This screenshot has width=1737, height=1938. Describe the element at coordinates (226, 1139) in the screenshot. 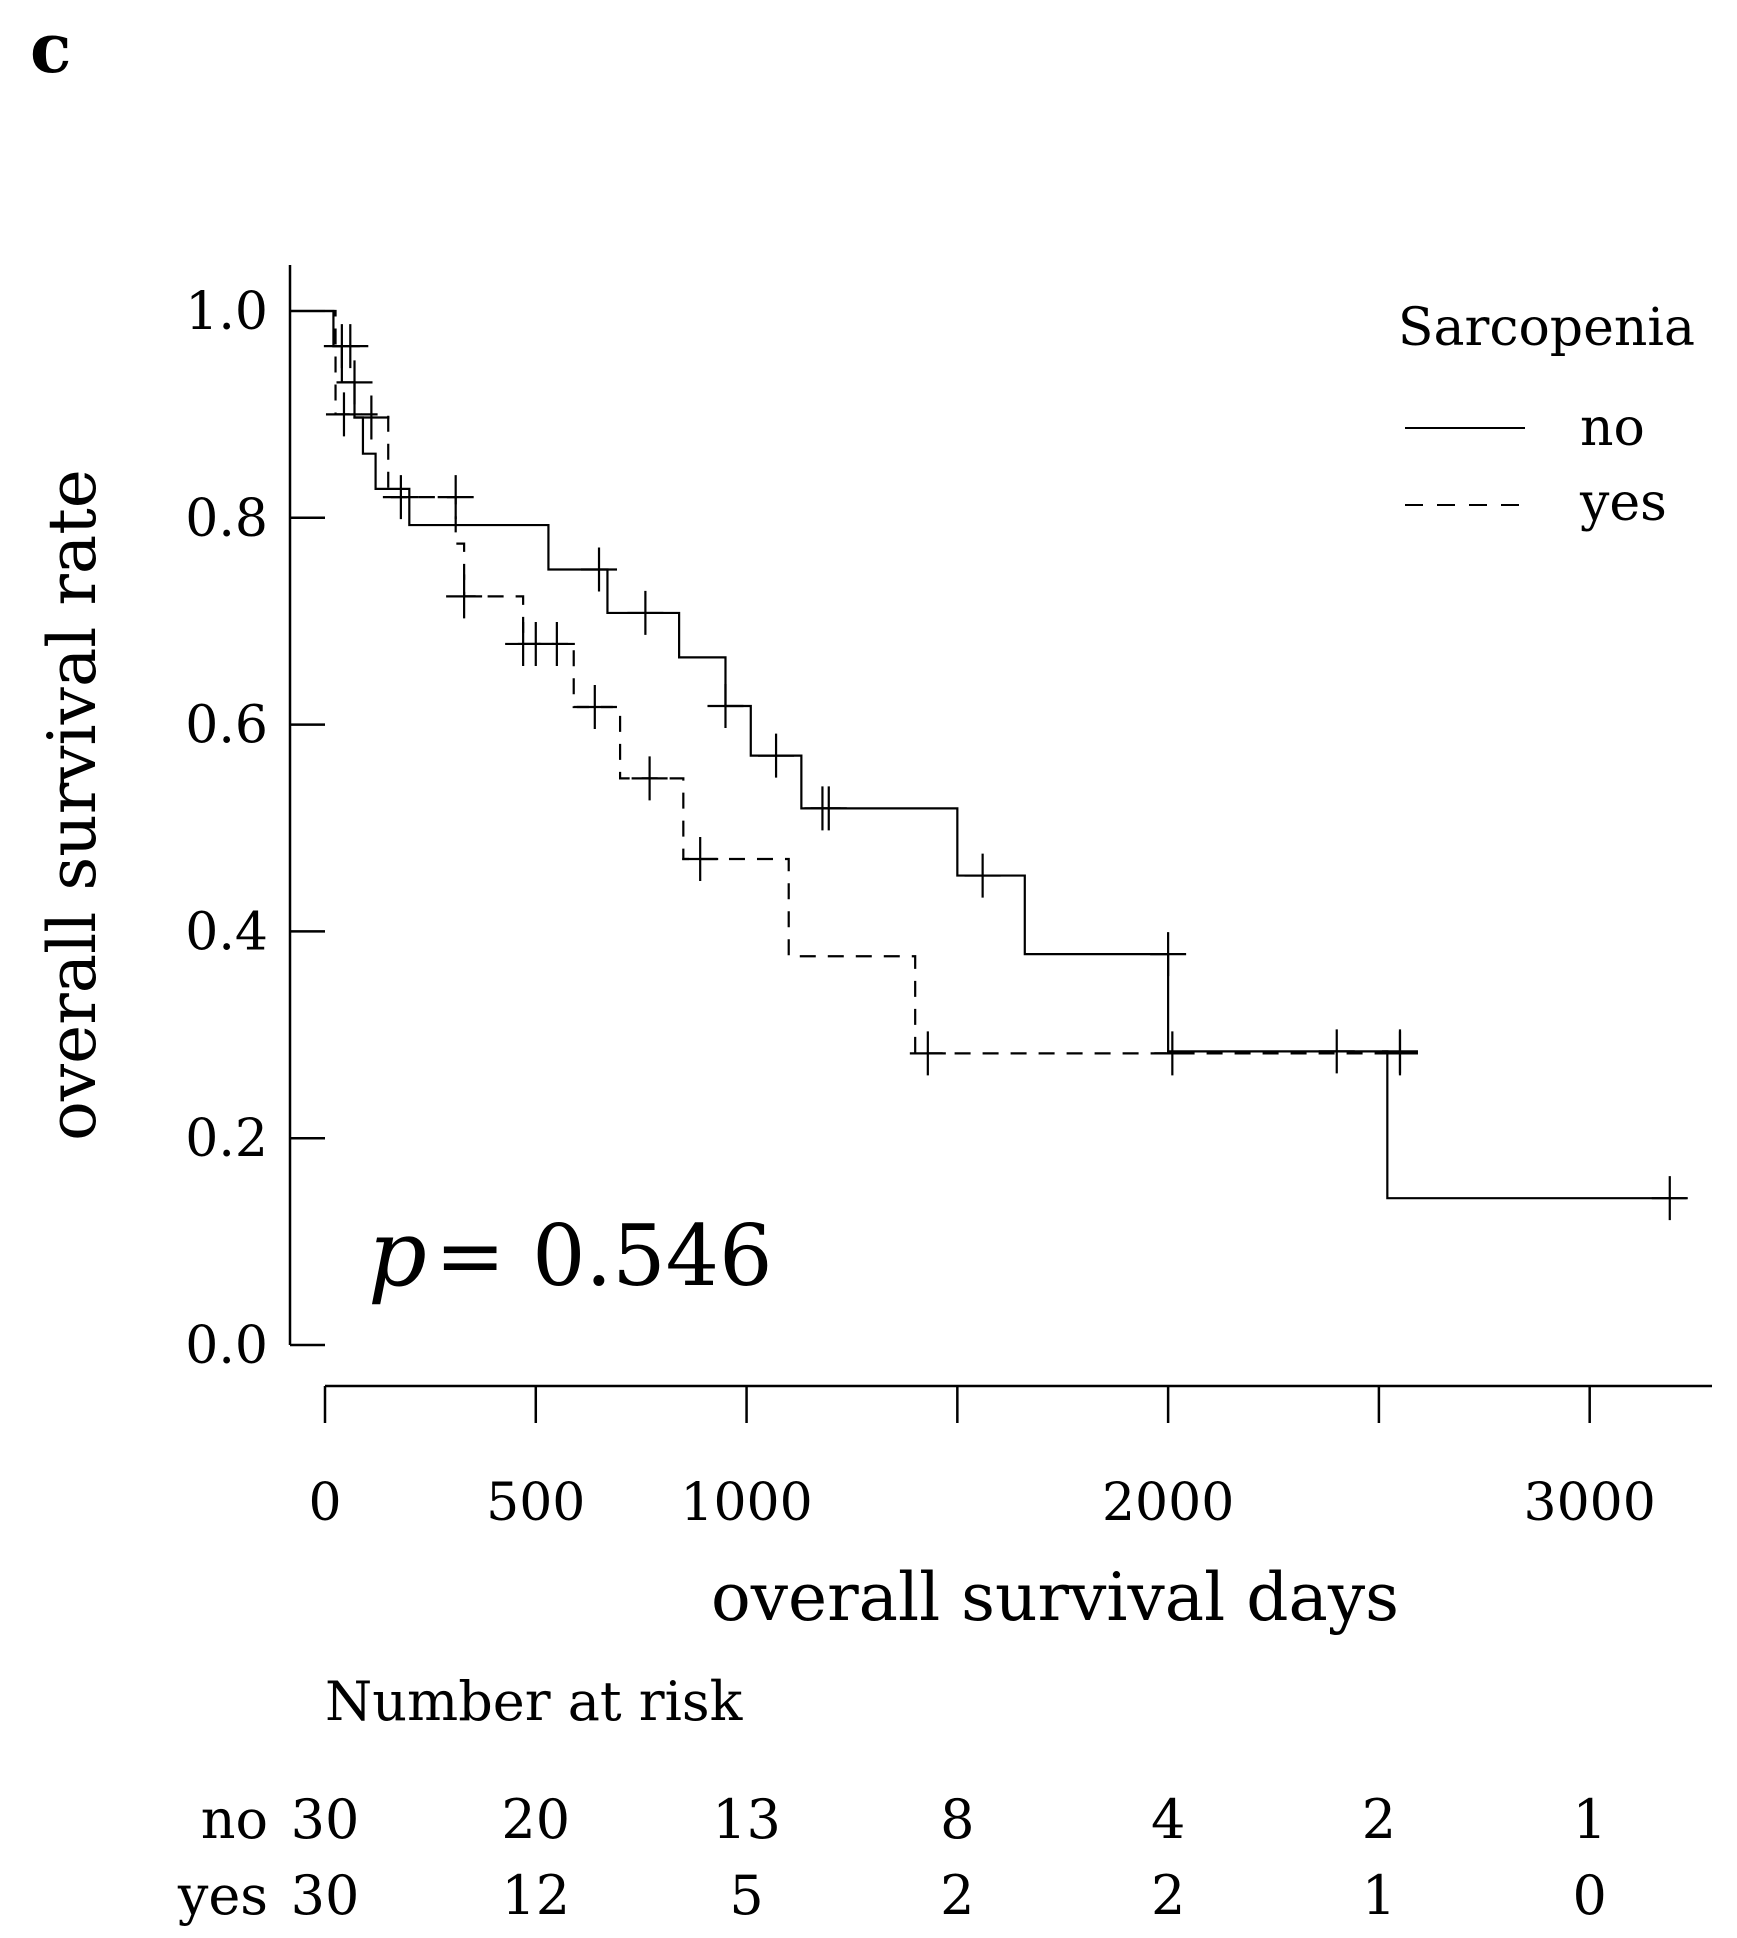

I see `y-tick-label: 0.2` at that location.